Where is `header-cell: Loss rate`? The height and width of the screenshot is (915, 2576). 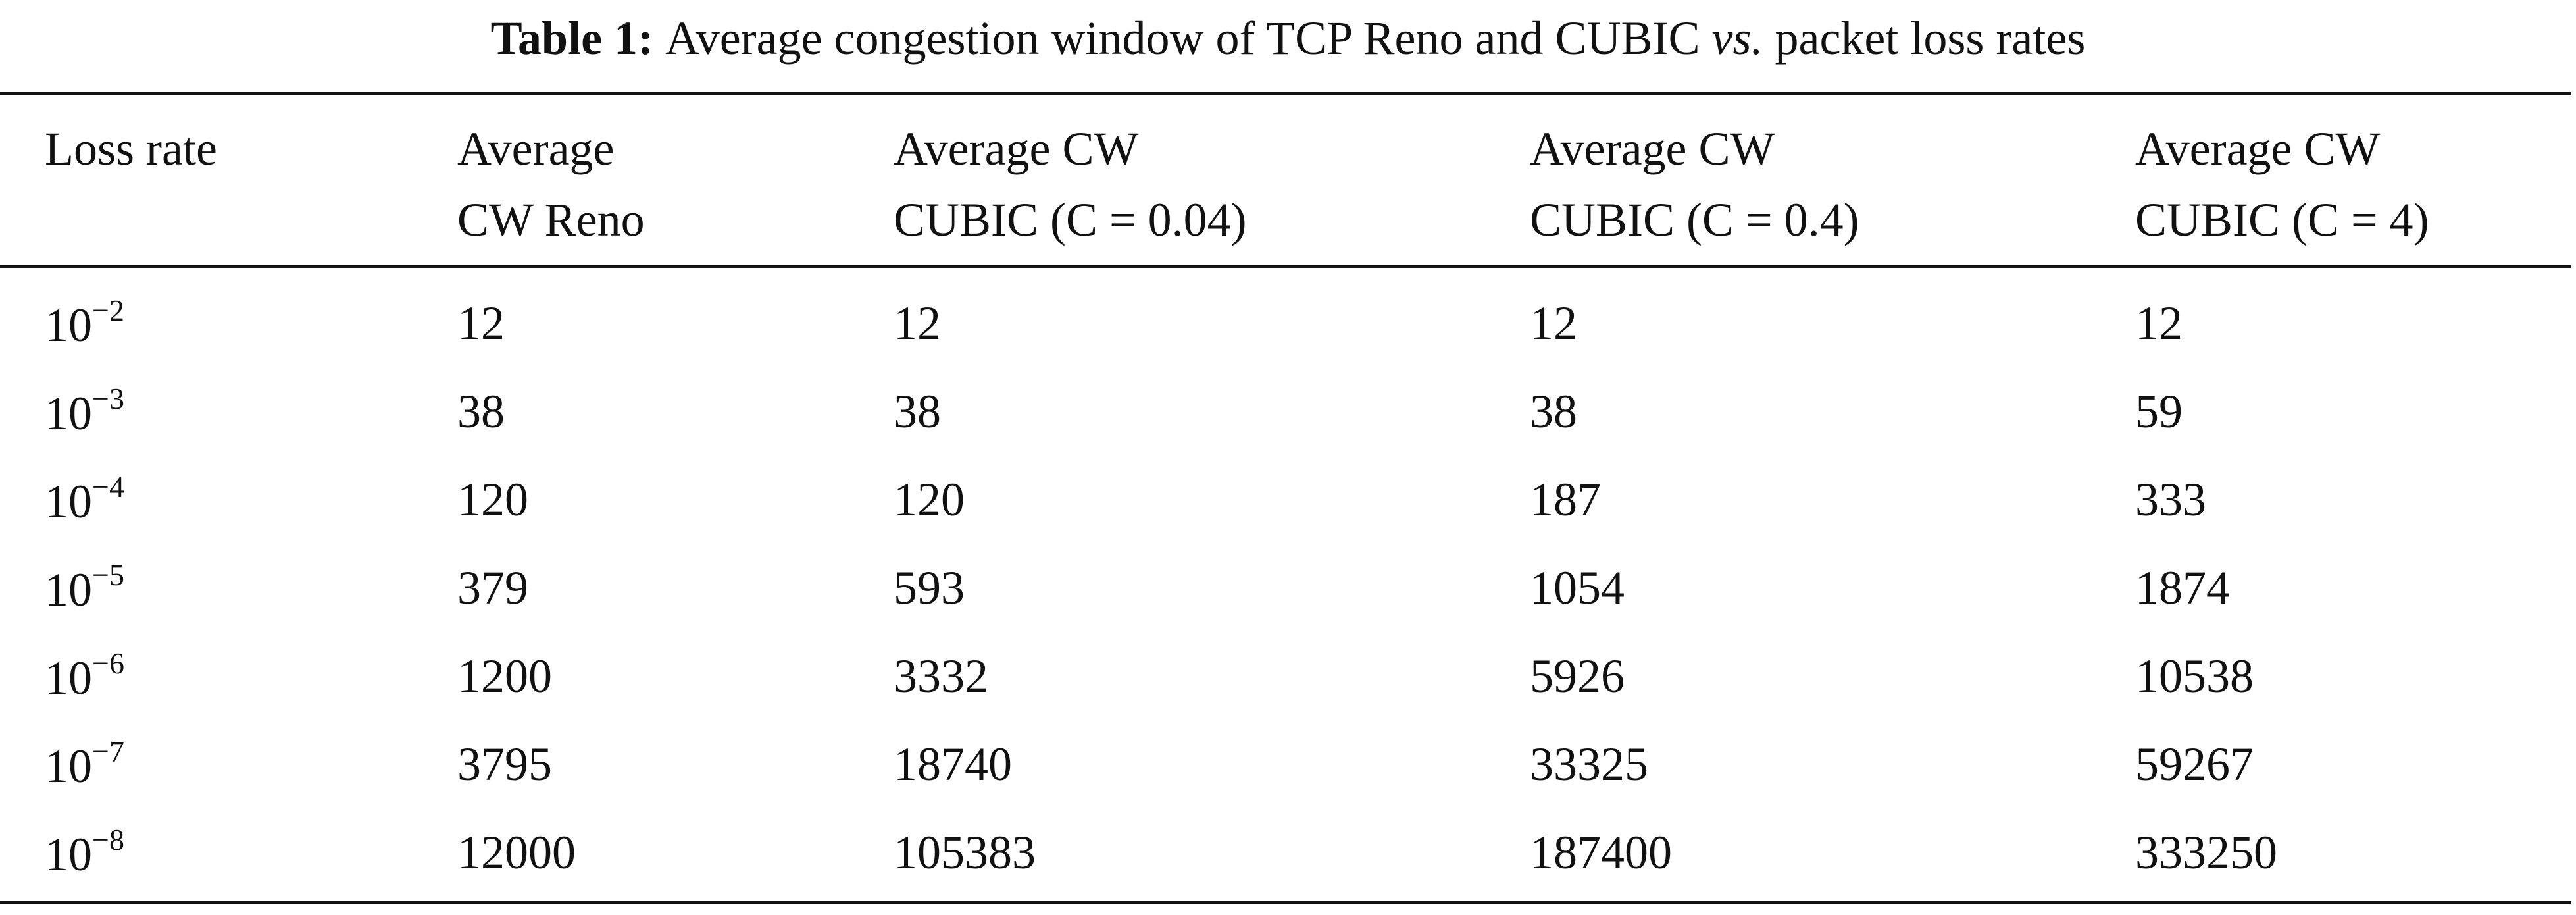
header-cell: Loss rate is located at coordinates (131, 148).